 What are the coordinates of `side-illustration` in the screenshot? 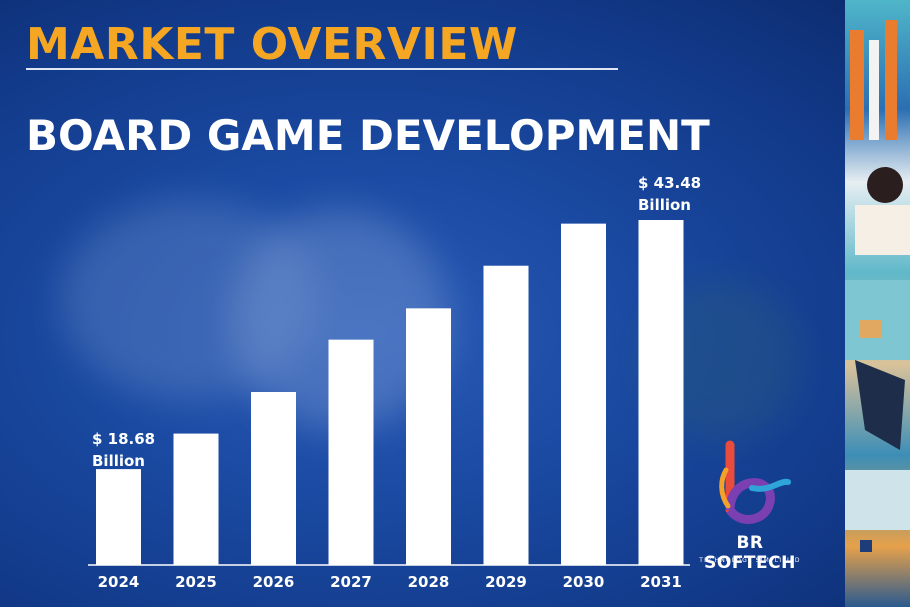 It's located at (877, 303).